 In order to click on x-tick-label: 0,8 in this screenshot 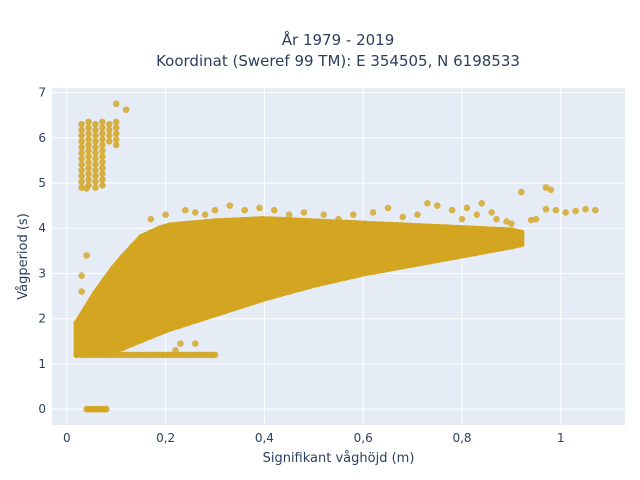, I will do `click(461, 438)`.